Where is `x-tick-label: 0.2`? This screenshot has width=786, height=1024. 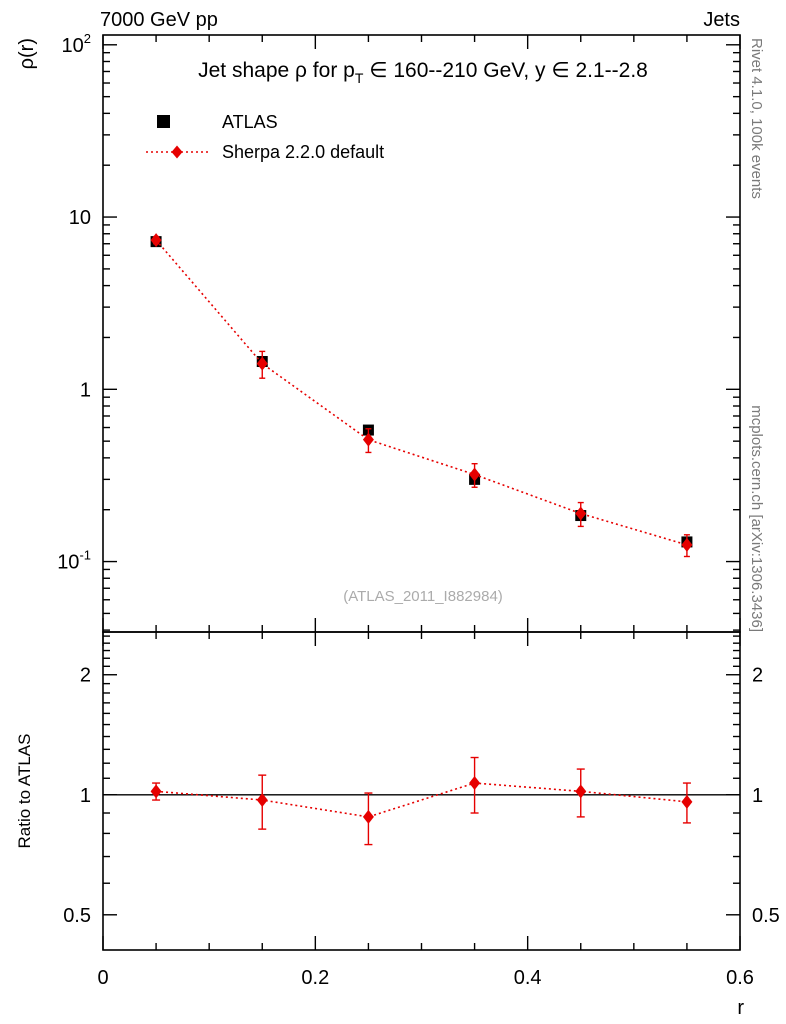 x-tick-label: 0.2 is located at coordinates (315, 978).